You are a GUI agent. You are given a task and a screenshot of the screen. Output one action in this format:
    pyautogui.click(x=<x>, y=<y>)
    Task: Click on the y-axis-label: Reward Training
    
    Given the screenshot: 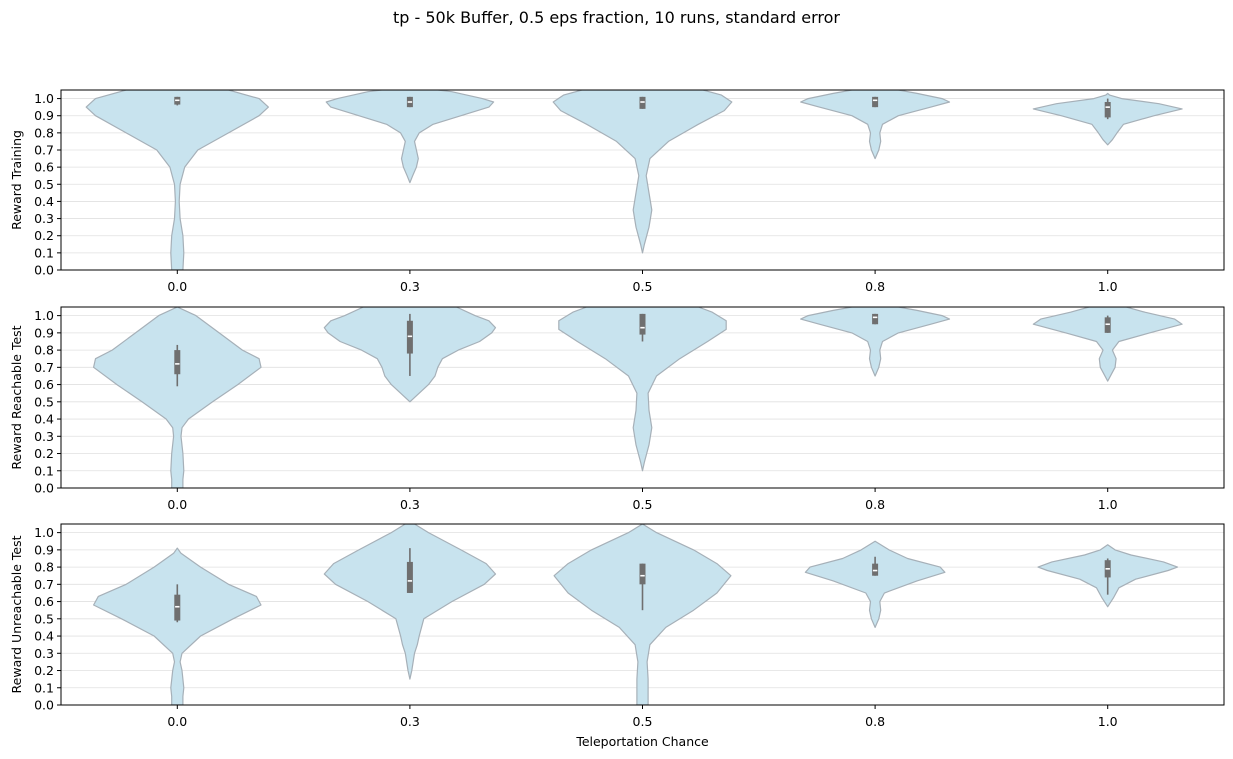 What is the action you would take?
    pyautogui.click(x=16, y=180)
    